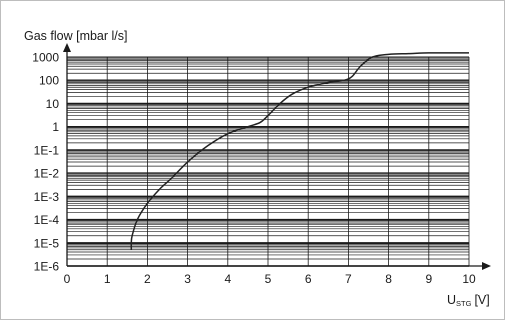 This screenshot has width=505, height=320. Describe the element at coordinates (49, 81) in the screenshot. I see `y-tick-label: 100` at that location.